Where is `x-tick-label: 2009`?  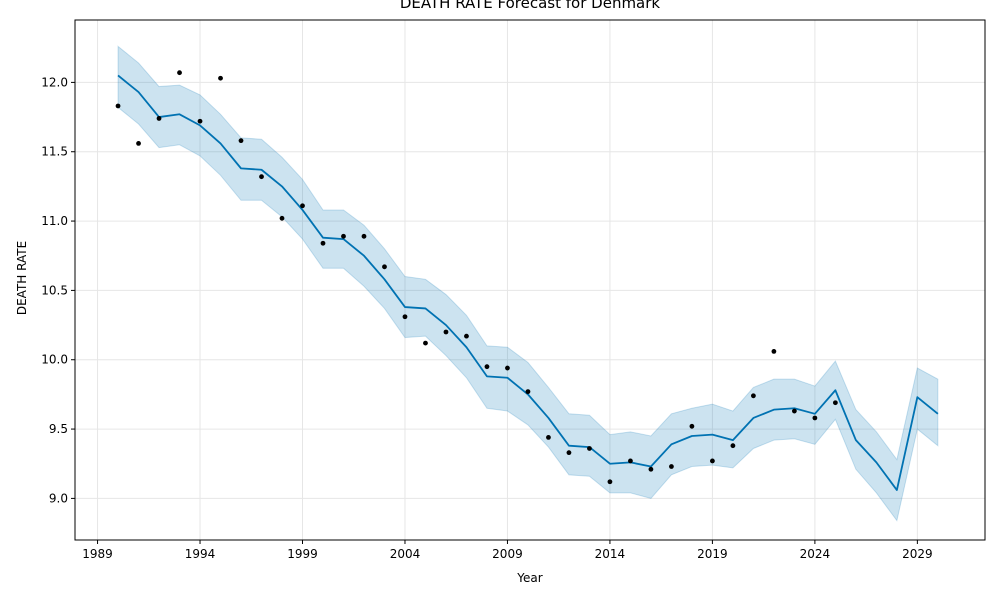
x-tick-label: 2009 is located at coordinates (507, 554).